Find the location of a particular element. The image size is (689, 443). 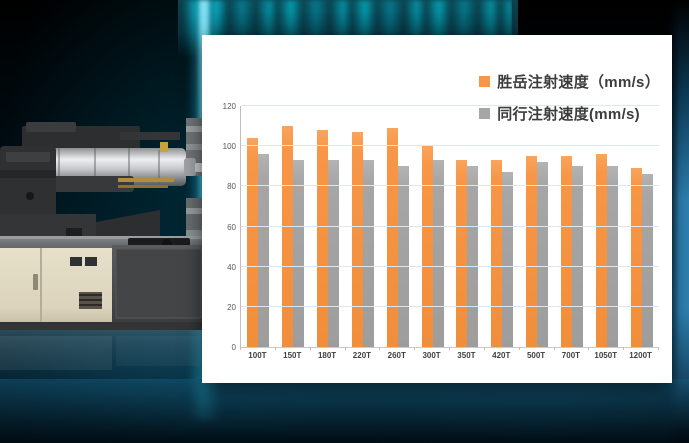

x-axis-label-220T: 220T is located at coordinates (362, 355).